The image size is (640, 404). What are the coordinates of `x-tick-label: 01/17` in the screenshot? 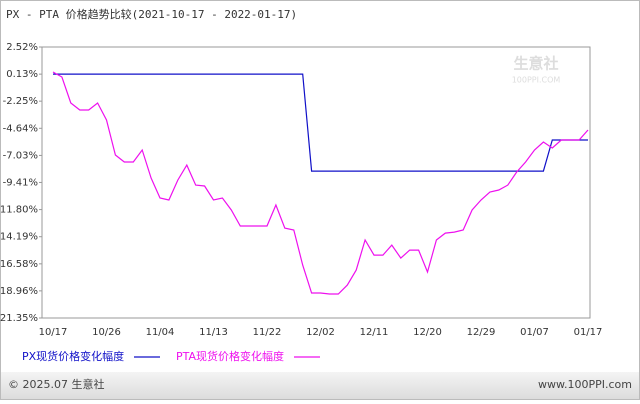 It's located at (588, 332).